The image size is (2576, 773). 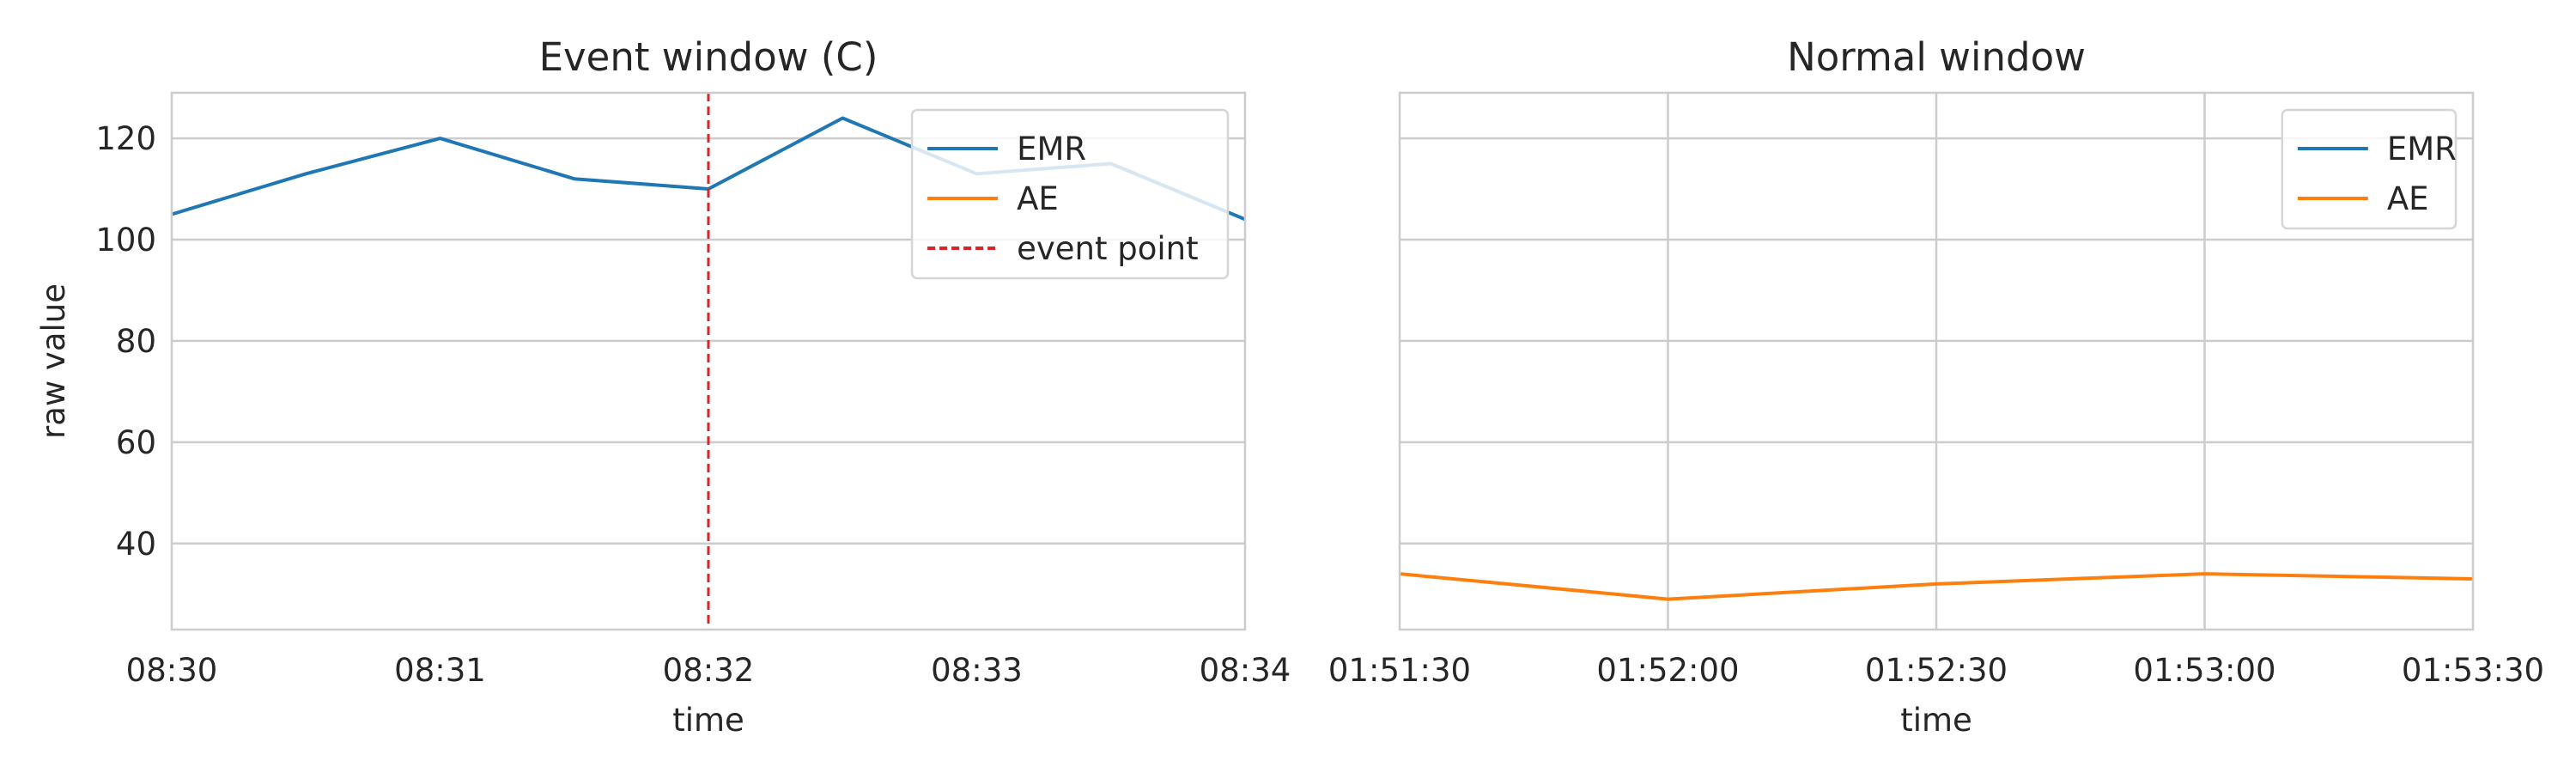 I want to click on normal-window-x-tick-label: 01:53:30, so click(x=2473, y=670).